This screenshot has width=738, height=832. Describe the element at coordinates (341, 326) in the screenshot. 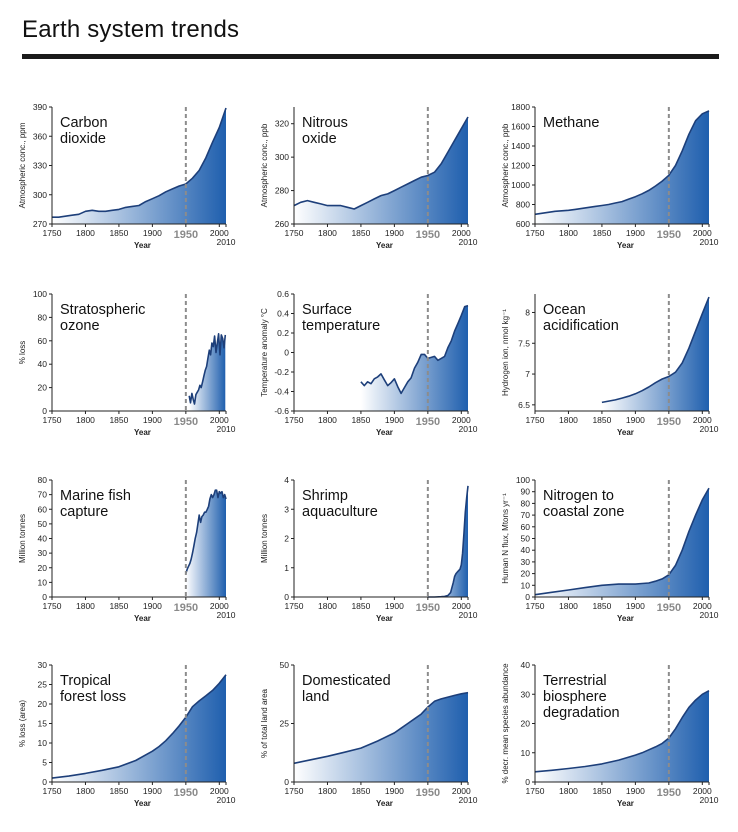

I see `panel-title-line: temperature` at that location.